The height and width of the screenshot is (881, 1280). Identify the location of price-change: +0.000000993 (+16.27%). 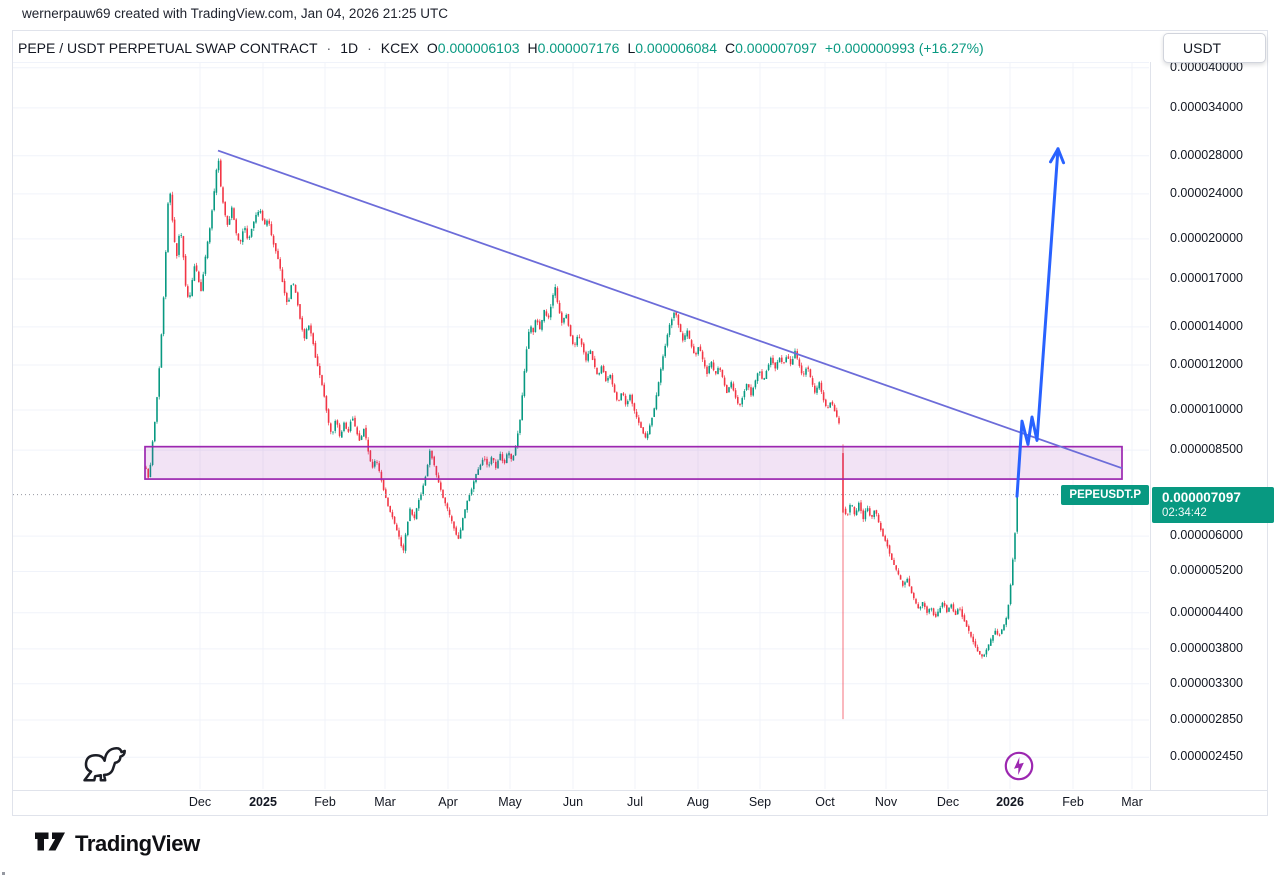
(904, 48).